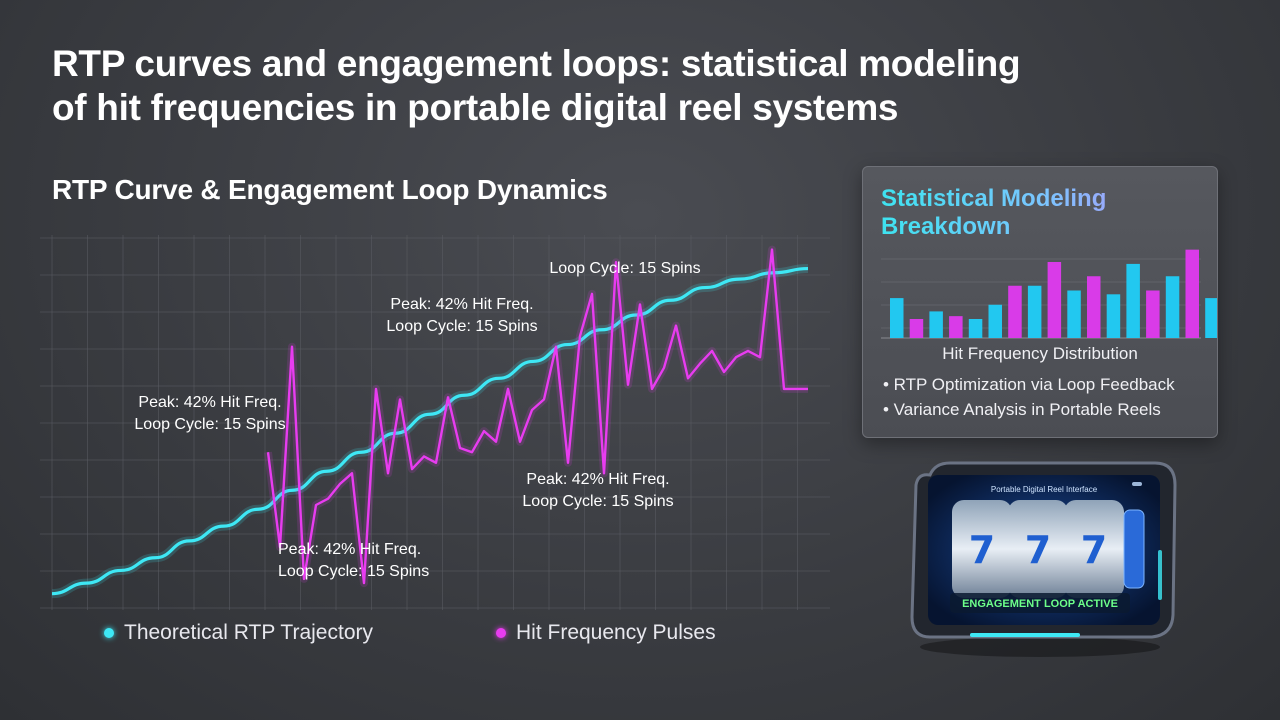  What do you see at coordinates (1134, 549) in the screenshot?
I see `reel-end-cap` at bounding box center [1134, 549].